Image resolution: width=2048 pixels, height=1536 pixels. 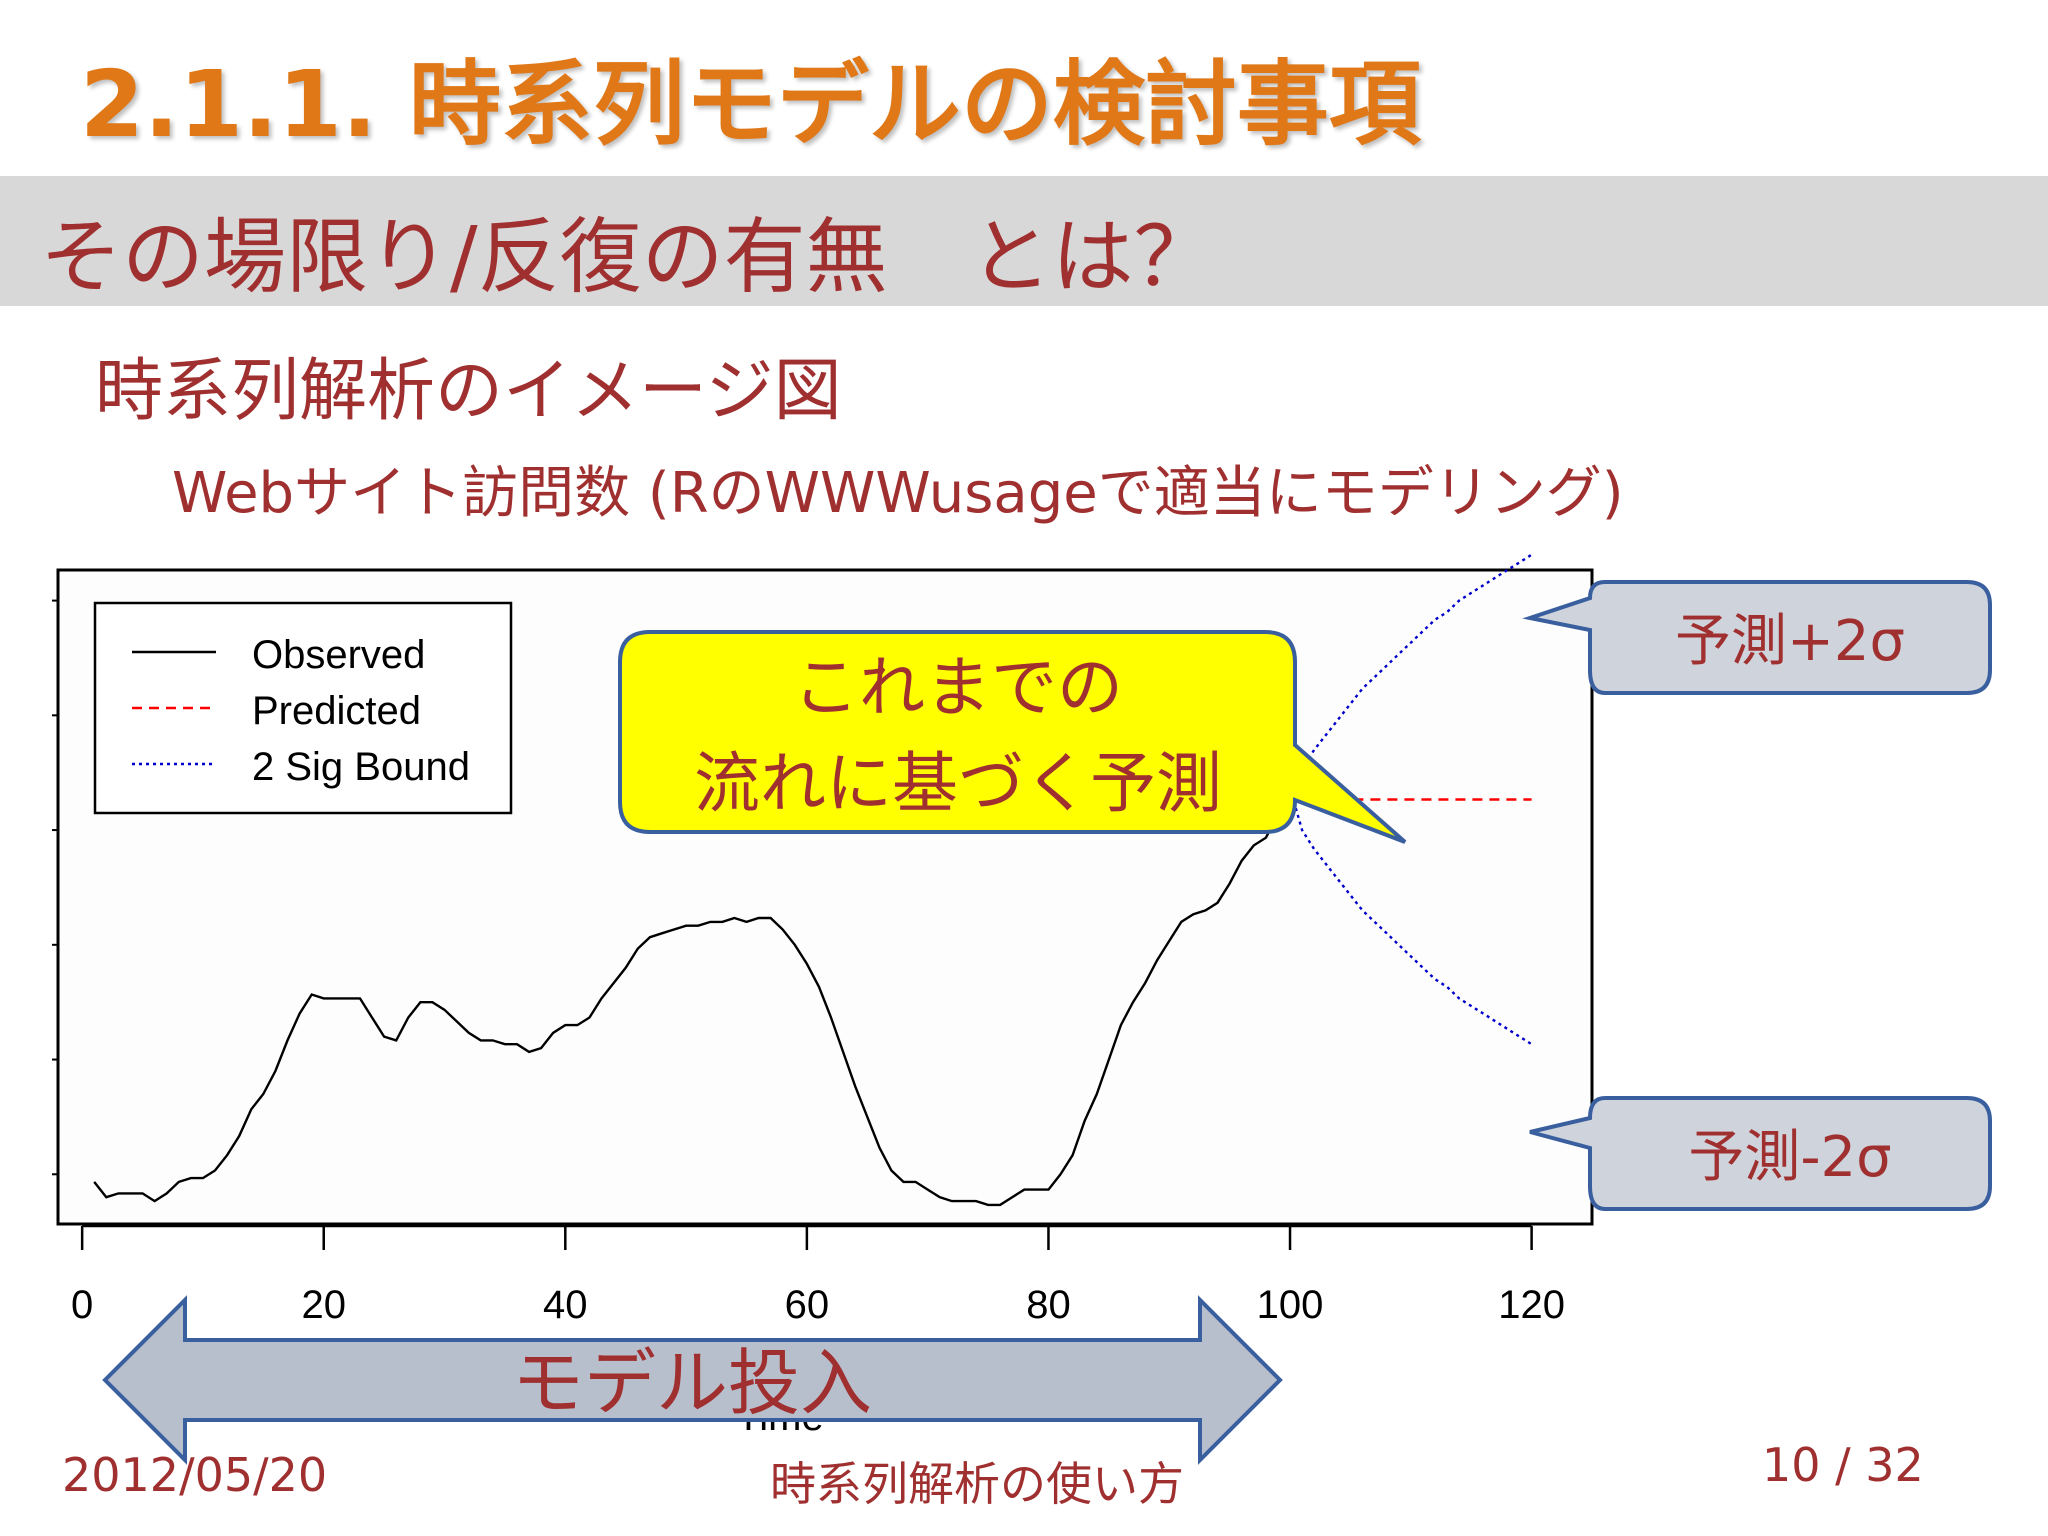 I want to click on callout-bubble, so click(x=1012, y=737).